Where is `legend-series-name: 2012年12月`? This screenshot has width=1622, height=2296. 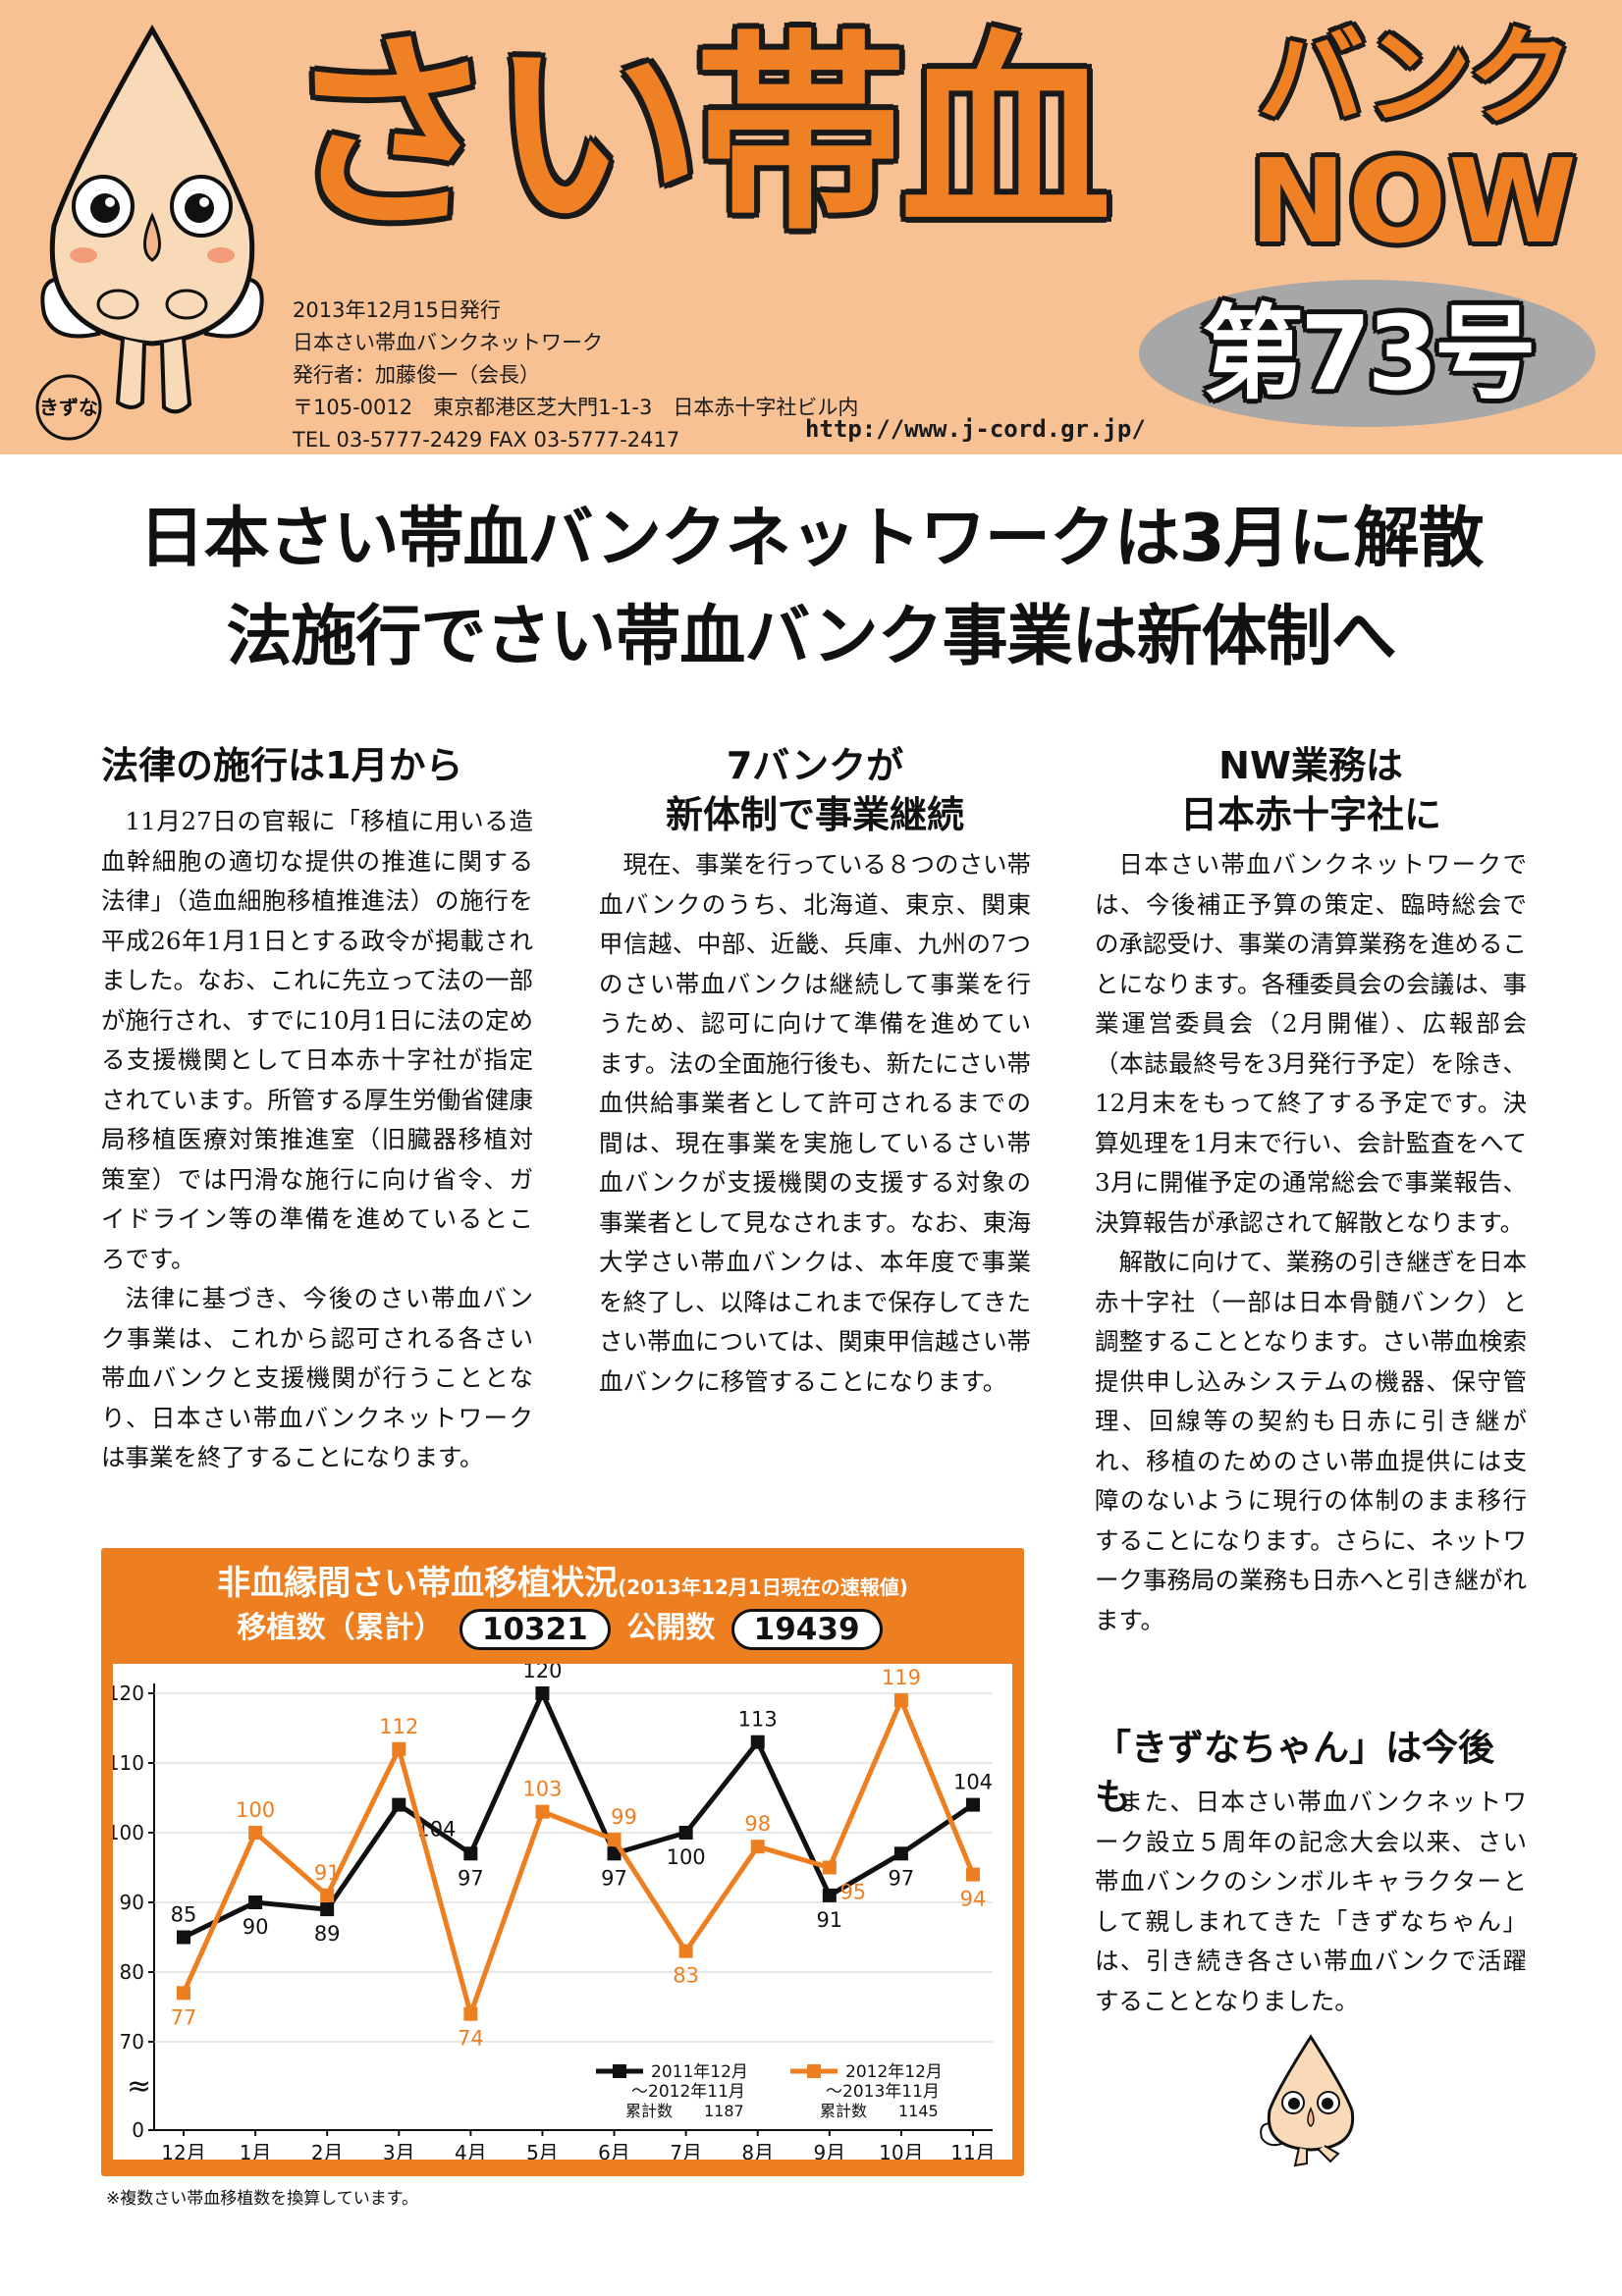
legend-series-name: 2012年12月 is located at coordinates (894, 2072).